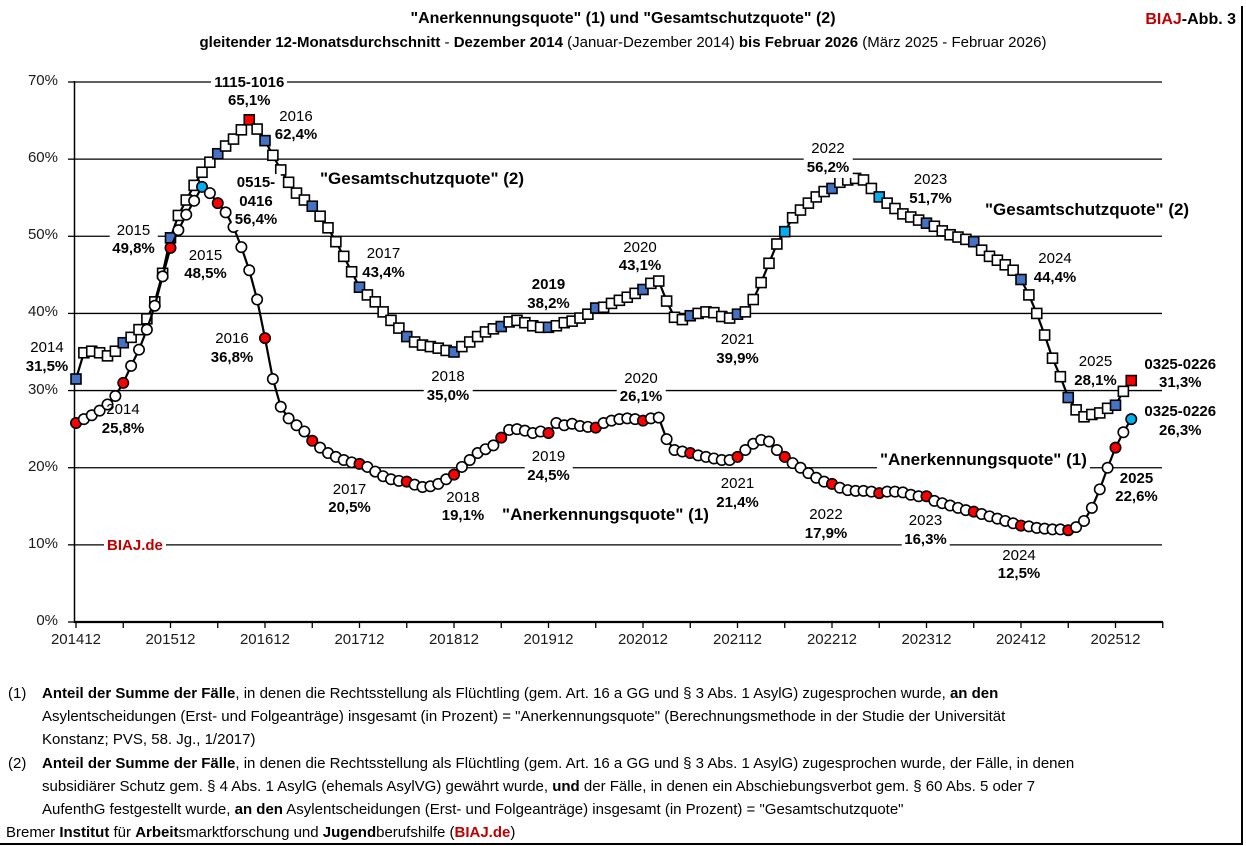 This screenshot has height=846, width=1246. Describe the element at coordinates (737, 349) in the screenshot. I see `annotation-g-2021: 2021 39,9%` at that location.